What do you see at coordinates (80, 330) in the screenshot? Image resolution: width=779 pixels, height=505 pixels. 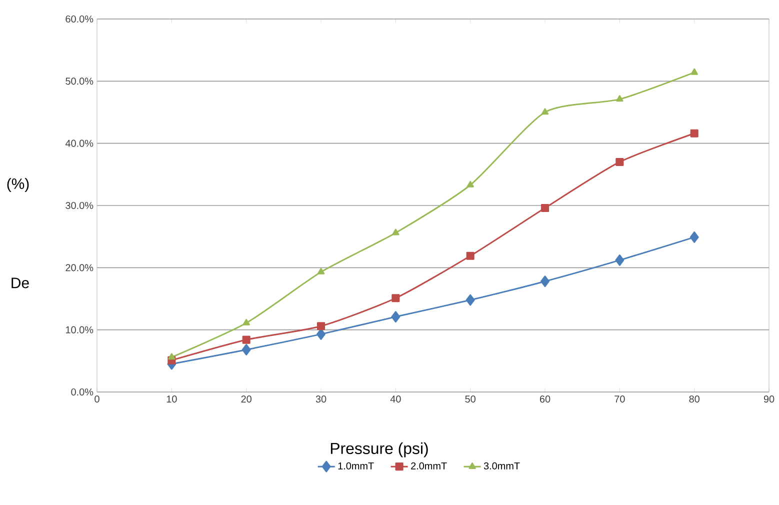 I see `y-tick-label: 10.0%` at bounding box center [80, 330].